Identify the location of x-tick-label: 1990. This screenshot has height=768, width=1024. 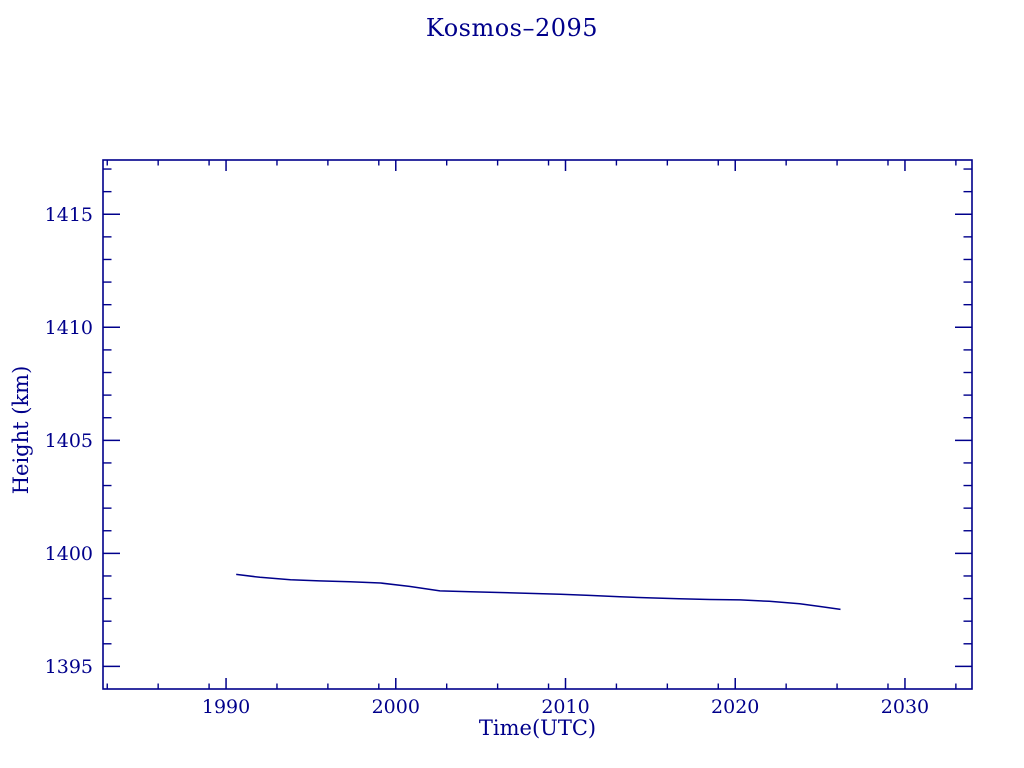
(226, 707).